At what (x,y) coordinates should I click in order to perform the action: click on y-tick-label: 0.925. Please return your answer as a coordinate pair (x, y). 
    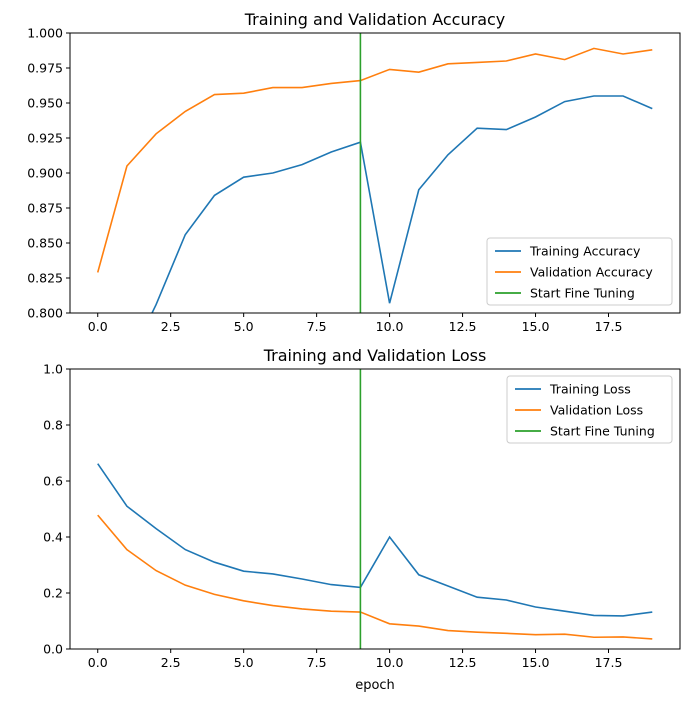
    Looking at the image, I should click on (45, 138).